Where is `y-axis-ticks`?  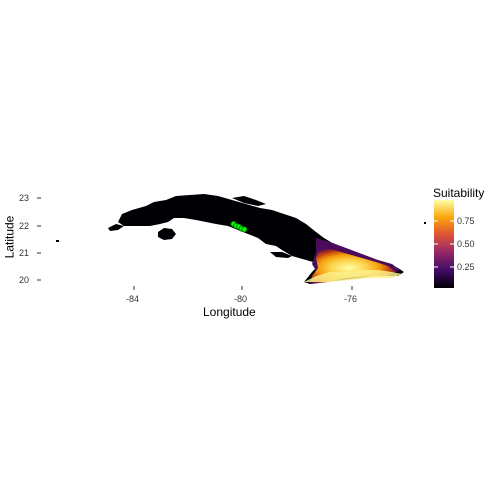 y-axis-ticks is located at coordinates (39, 239).